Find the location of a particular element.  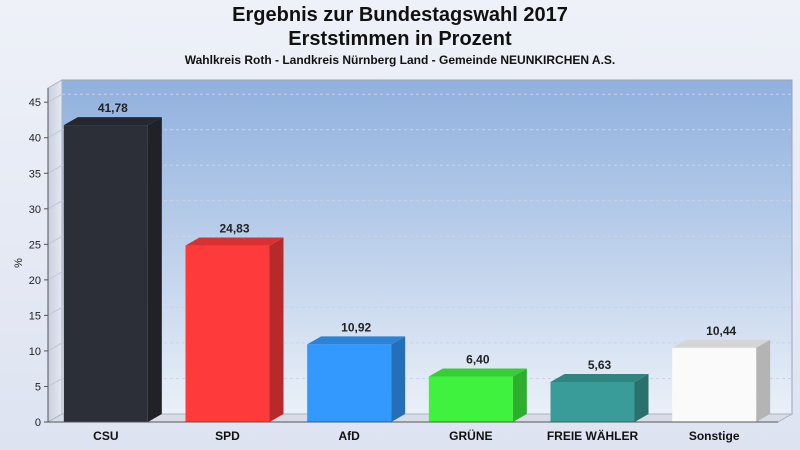

bar-value-label: 5,63 is located at coordinates (600, 365).